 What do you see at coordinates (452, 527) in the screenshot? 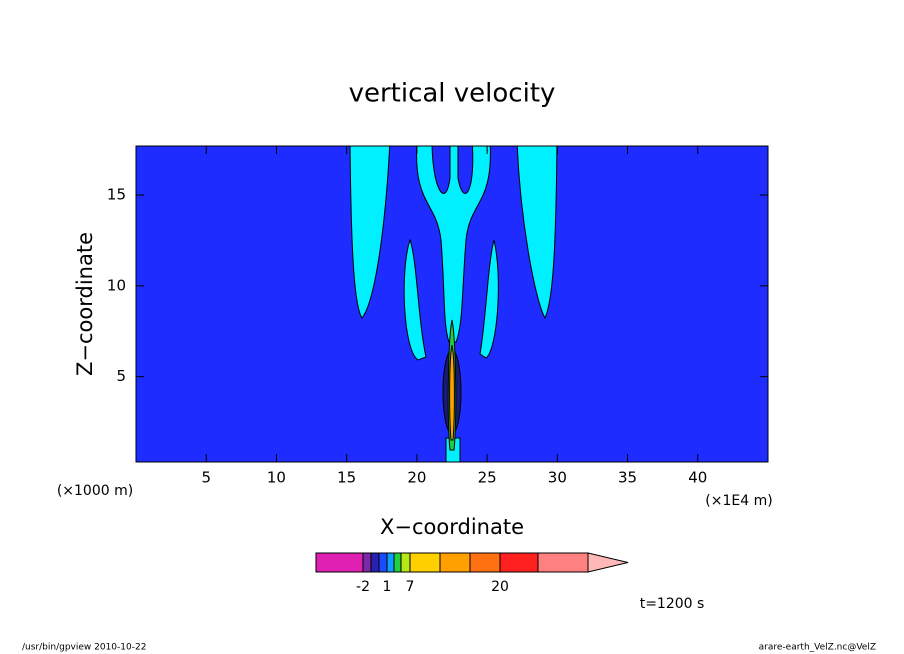
I see `x-axis-label: X−coordinate` at bounding box center [452, 527].